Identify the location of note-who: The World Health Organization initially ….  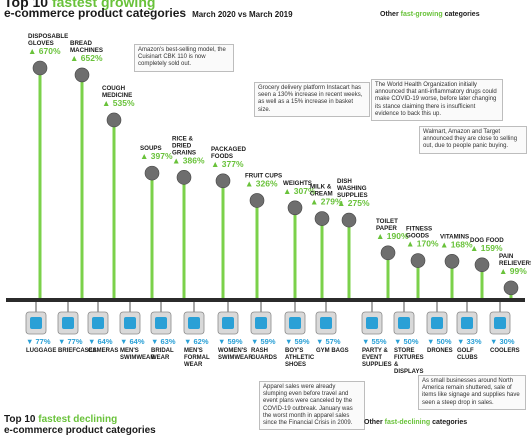
(437, 100).